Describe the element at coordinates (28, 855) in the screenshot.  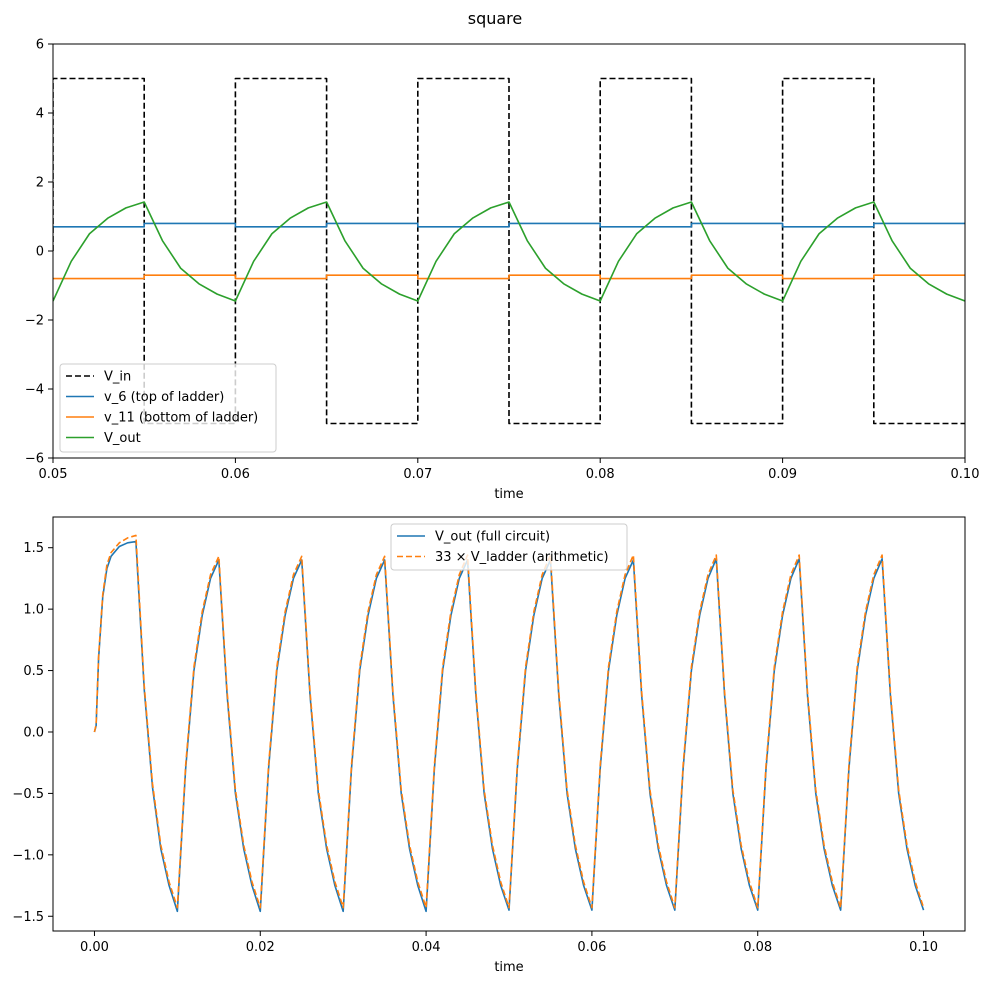
I see `bottom-chart-y-tick-label: −1.0` at that location.